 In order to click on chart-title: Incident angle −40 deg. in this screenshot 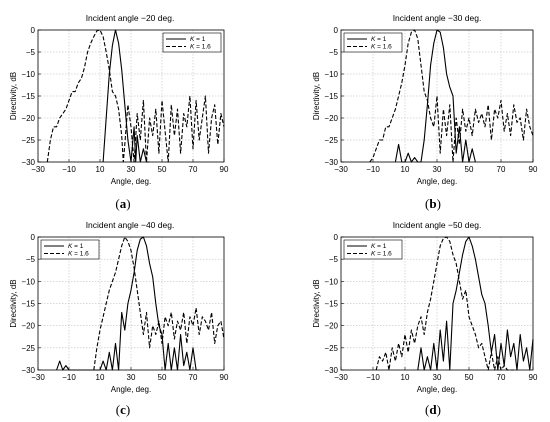, I will do `click(130, 225)`.